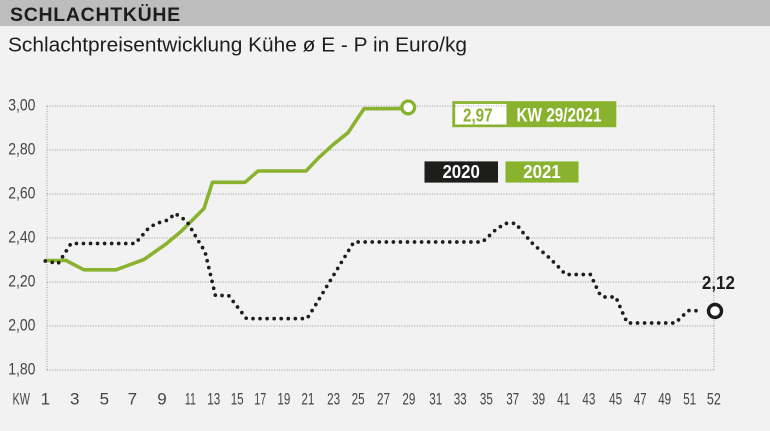 Image resolution: width=770 pixels, height=431 pixels. Describe the element at coordinates (21, 399) in the screenshot. I see `svg-text: KW` at that location.